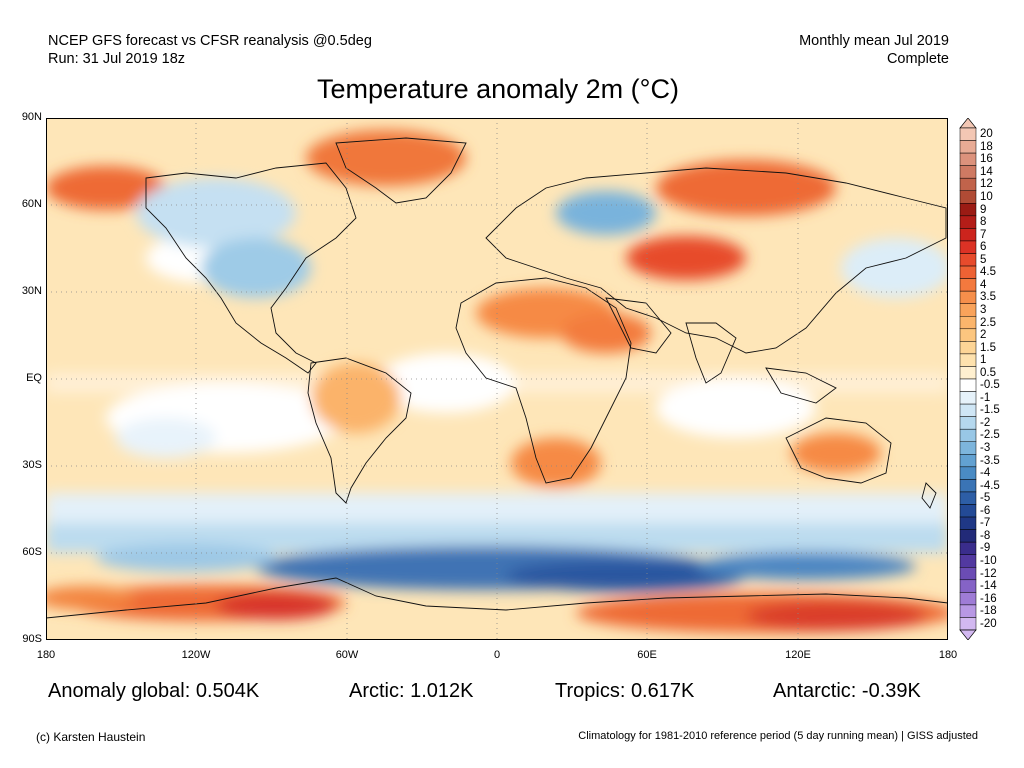 The height and width of the screenshot is (768, 1024). I want to click on lon-label-120e: 120E, so click(798, 655).